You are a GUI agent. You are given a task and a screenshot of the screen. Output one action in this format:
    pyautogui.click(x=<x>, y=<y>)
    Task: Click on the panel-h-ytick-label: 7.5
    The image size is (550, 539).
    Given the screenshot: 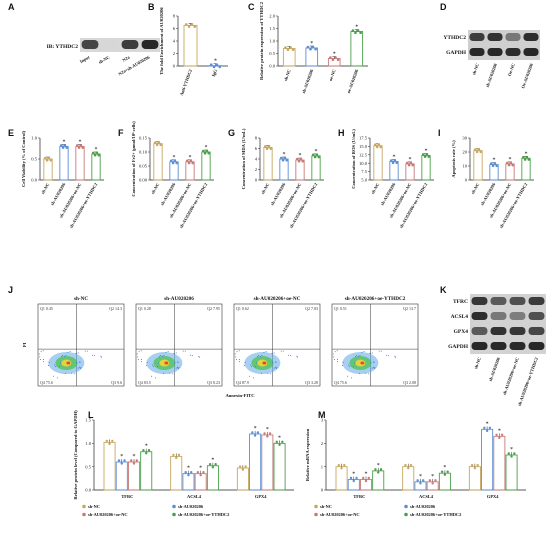 What is the action you would take?
    pyautogui.click(x=364, y=171)
    